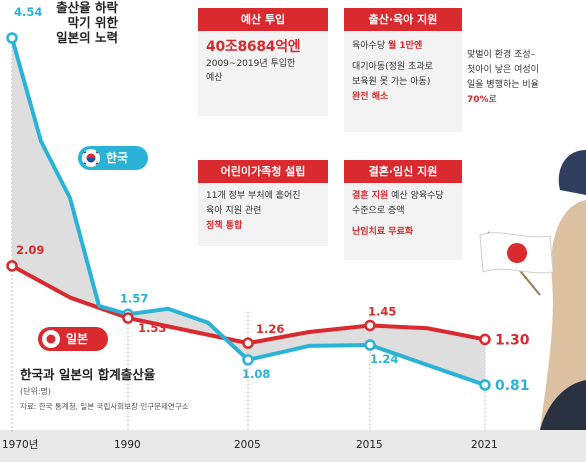  Describe the element at coordinates (391, 82) in the screenshot. I see `birth-support-line-3: 보육원 못 가는 아동)` at that location.